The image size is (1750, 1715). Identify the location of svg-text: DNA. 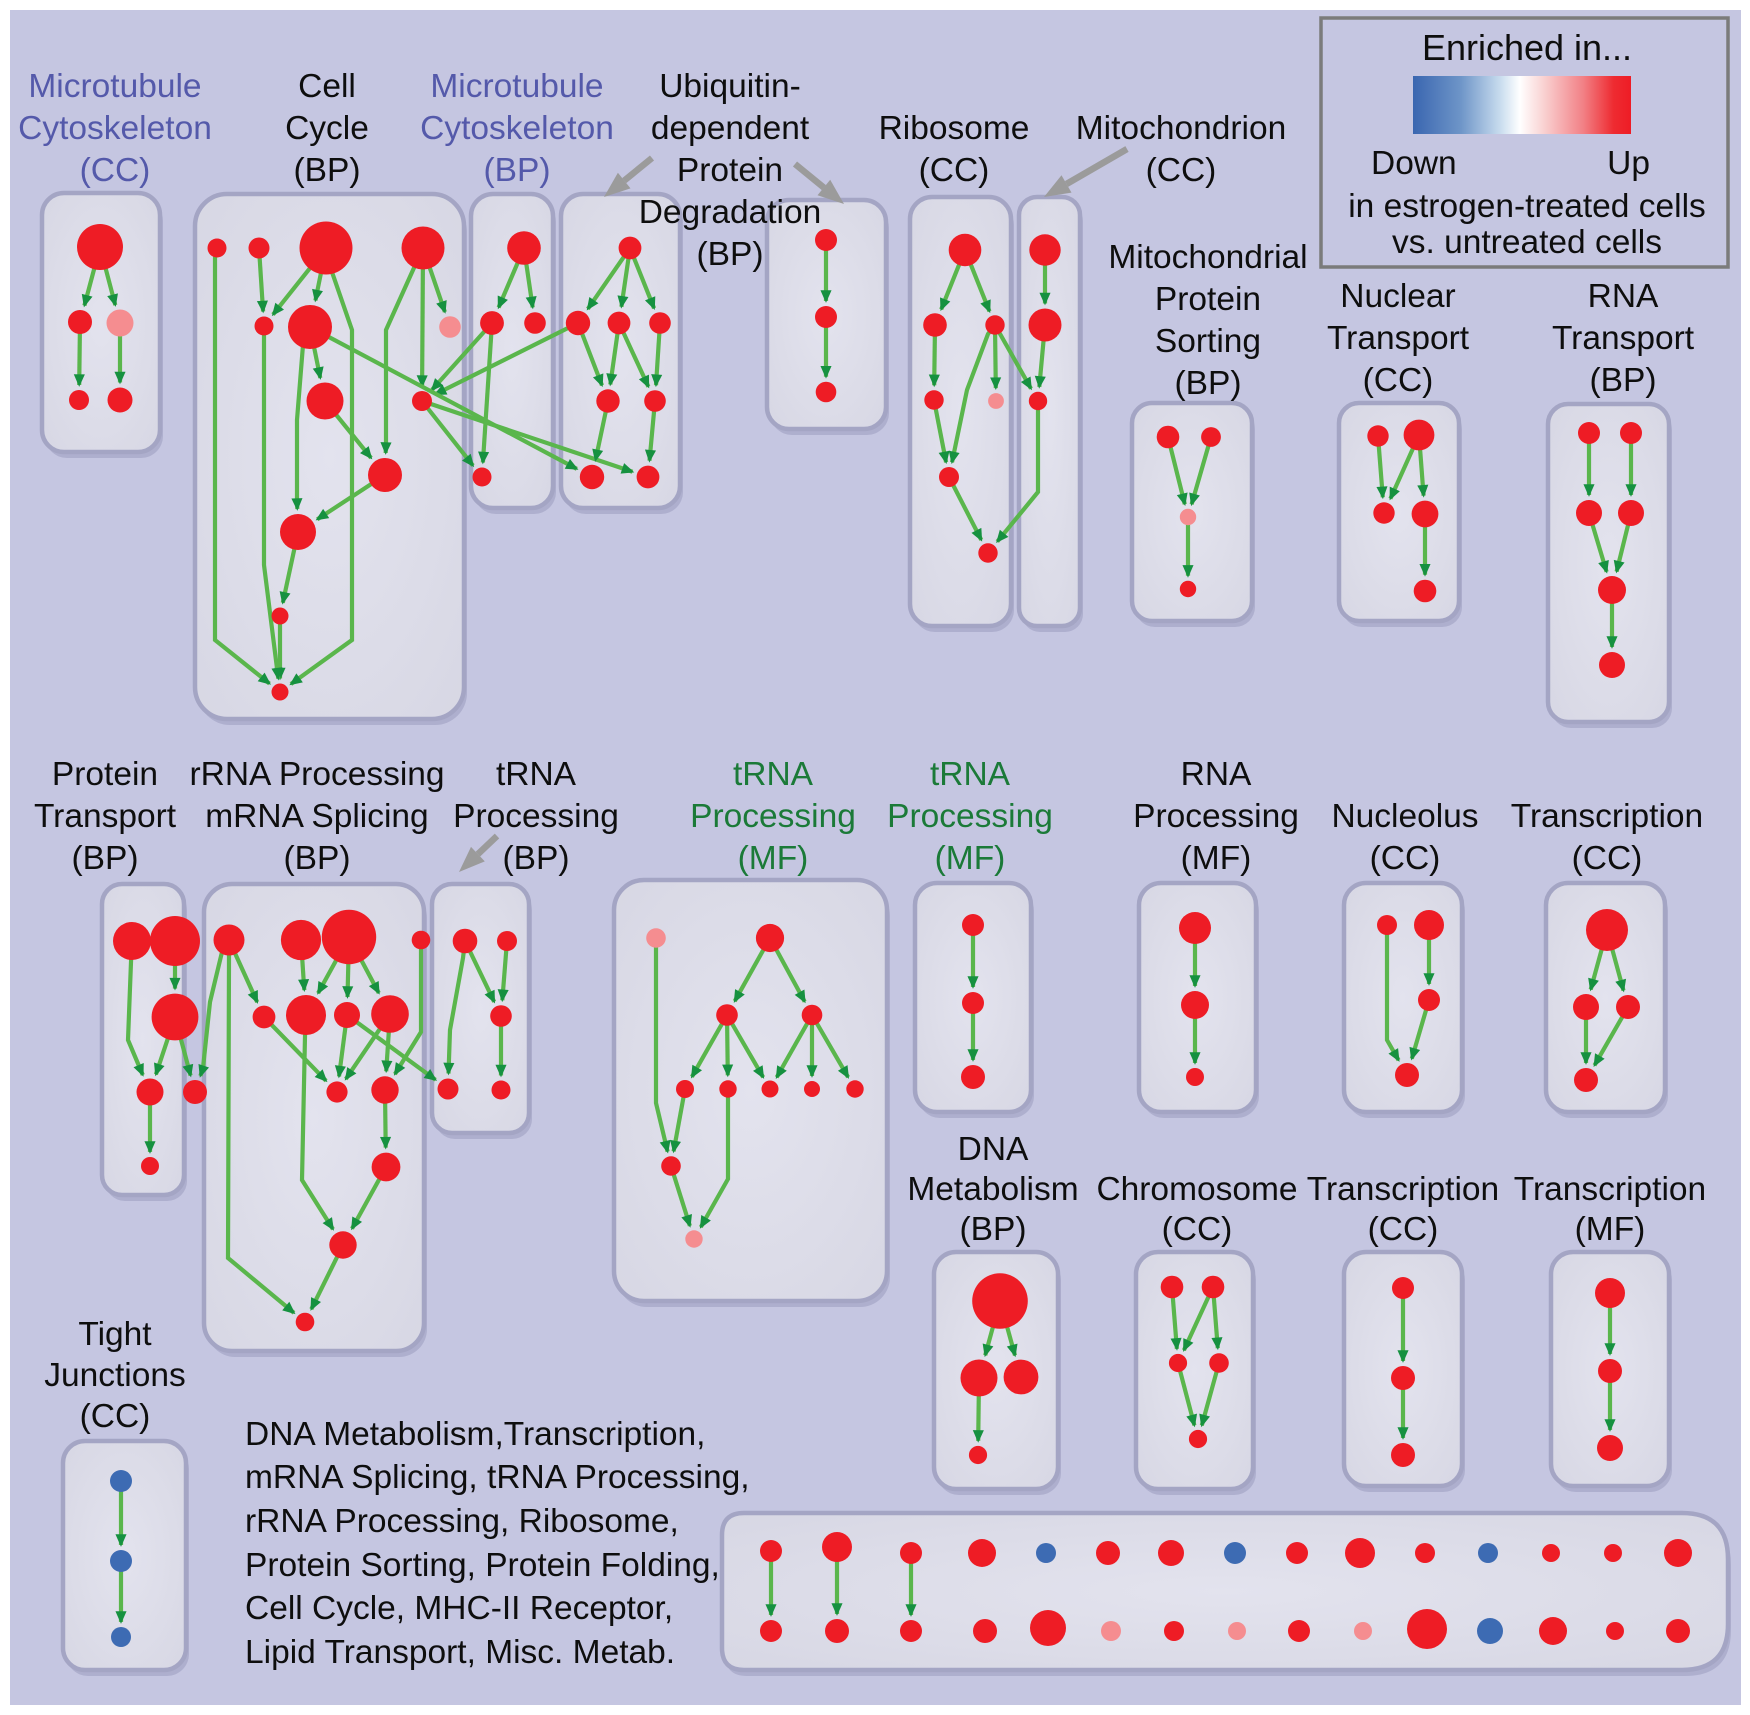
(993, 1149).